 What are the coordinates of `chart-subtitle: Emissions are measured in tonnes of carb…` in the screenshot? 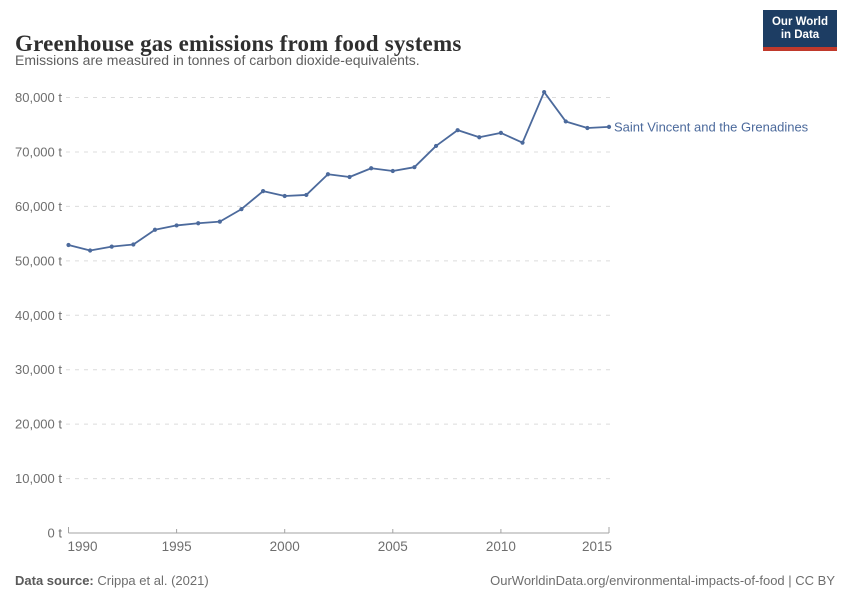 It's located at (217, 60).